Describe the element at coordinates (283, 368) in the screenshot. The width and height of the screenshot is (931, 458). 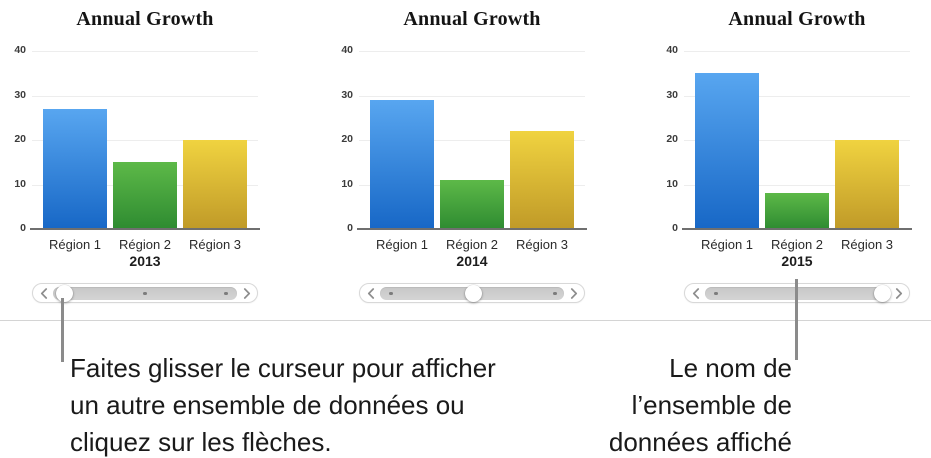
I see `caption-line: Faites glisser le curseur pour afficher` at that location.